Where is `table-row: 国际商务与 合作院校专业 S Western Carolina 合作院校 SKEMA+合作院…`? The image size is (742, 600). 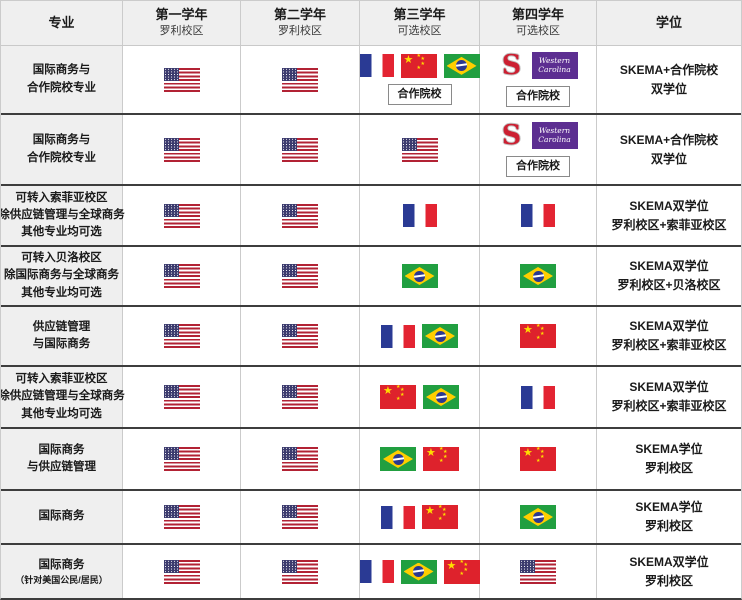 table-row: 国际商务与 合作院校专业 S Western Carolina 合作院校 SKEMA+合作院… is located at coordinates (371, 148).